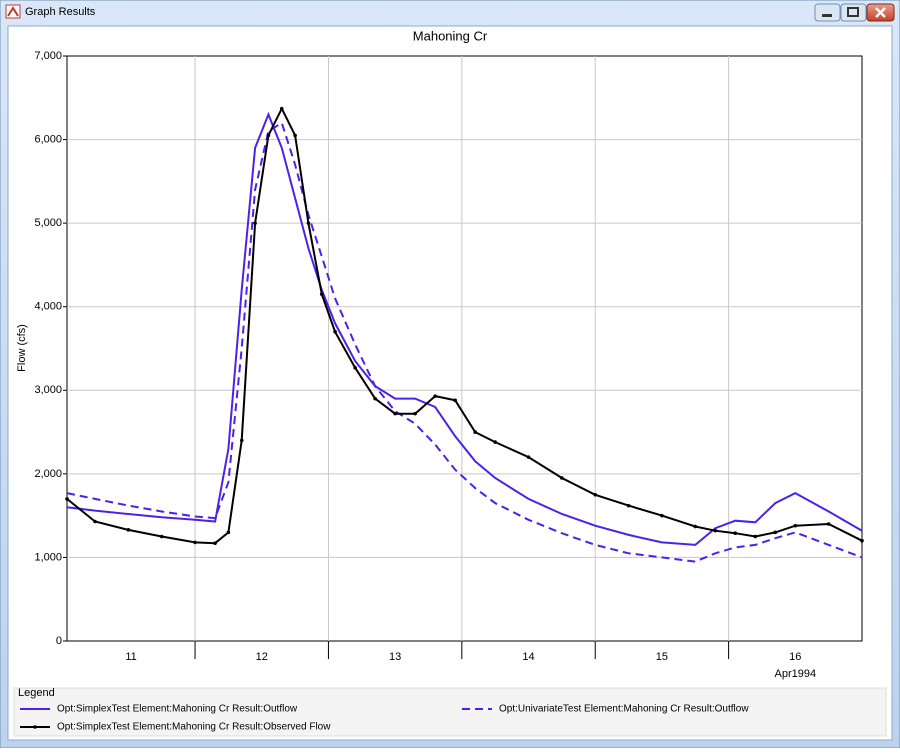 The width and height of the screenshot is (900, 753). Describe the element at coordinates (450, 35) in the screenshot. I see `chart-title: Mahoning Cr` at that location.